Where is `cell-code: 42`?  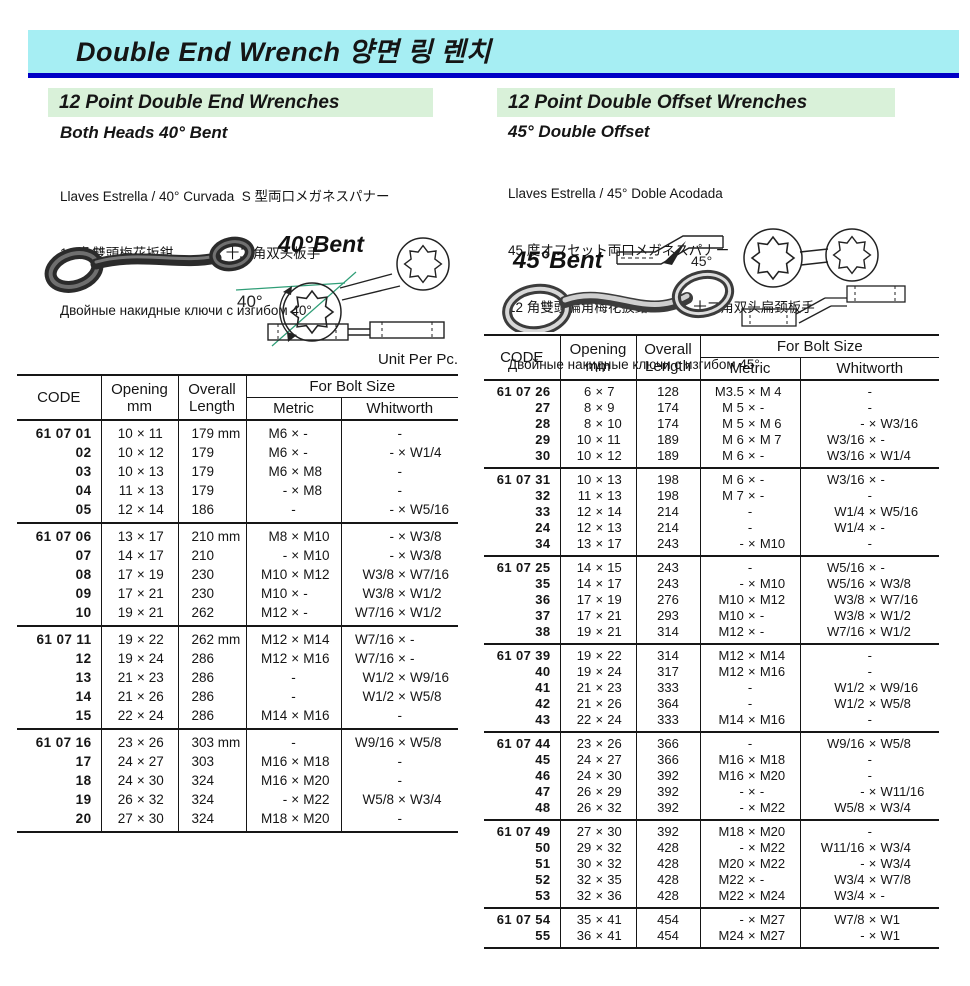 cell-code: 42 is located at coordinates (543, 703).